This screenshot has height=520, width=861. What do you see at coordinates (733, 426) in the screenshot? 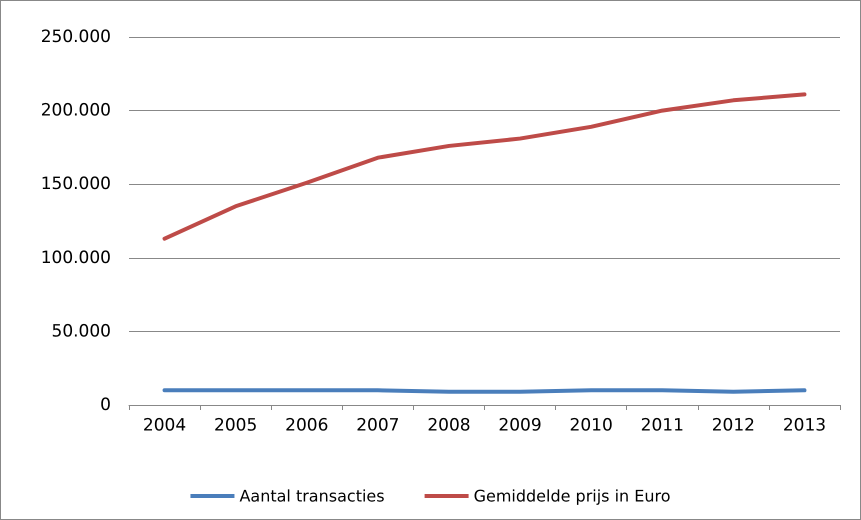
I see `x-tick-label: 2012` at bounding box center [733, 426].